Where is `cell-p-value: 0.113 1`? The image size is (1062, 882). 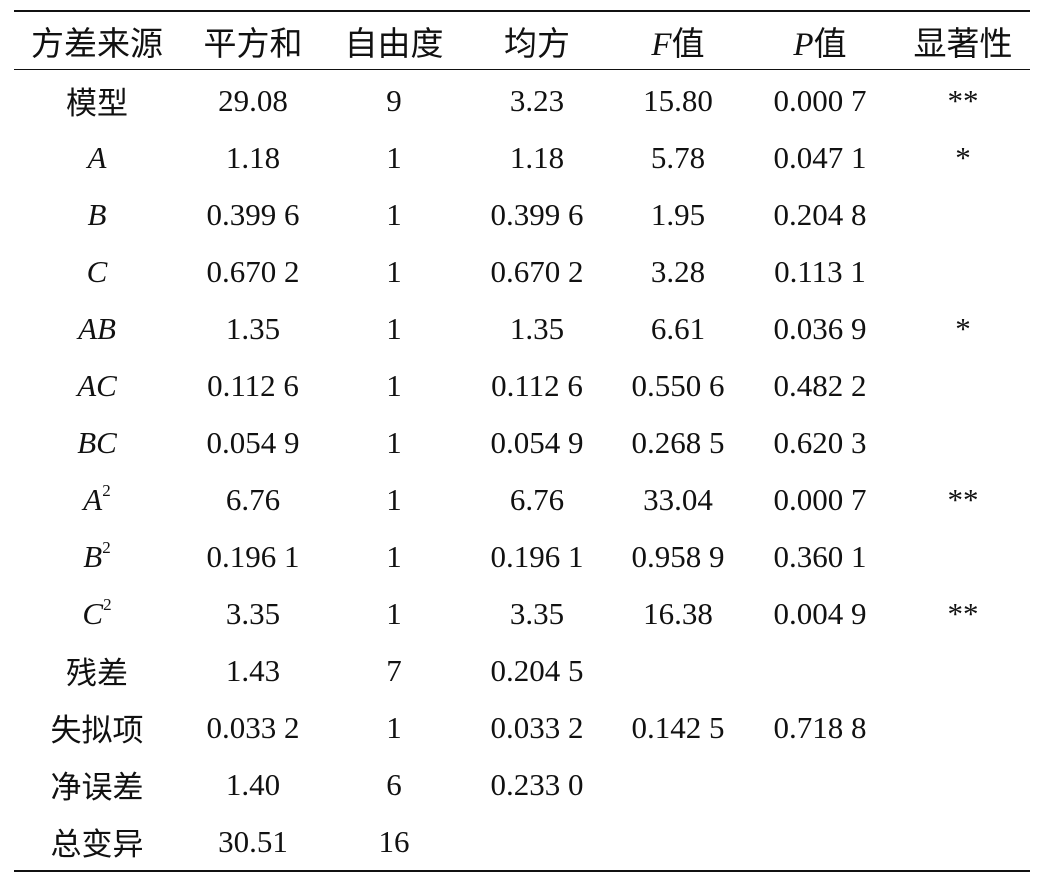
cell-p-value: 0.113 1 is located at coordinates (820, 271).